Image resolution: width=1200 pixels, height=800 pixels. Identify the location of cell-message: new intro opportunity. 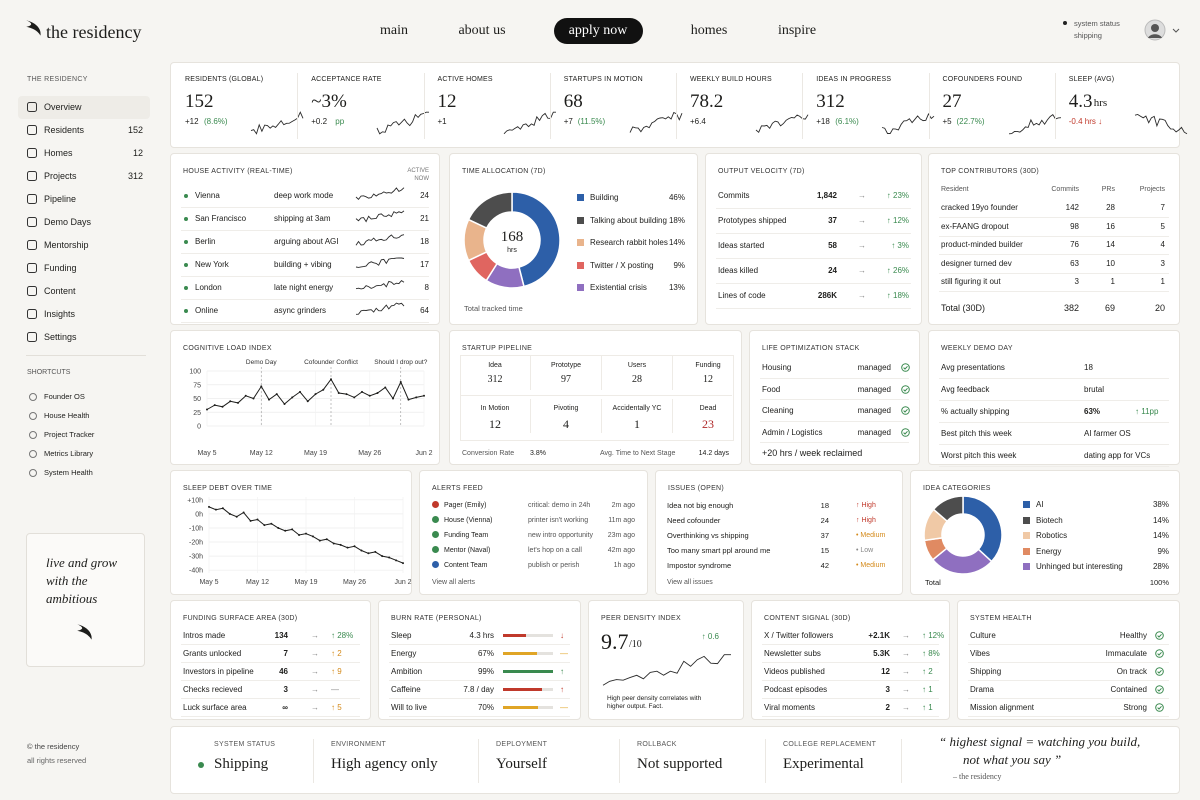
(560, 535).